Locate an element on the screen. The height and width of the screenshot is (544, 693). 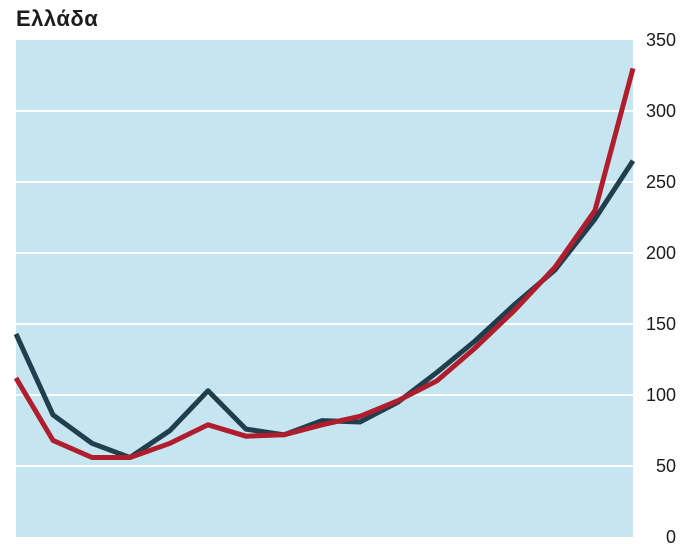
y-tick-label: 350 is located at coordinates (661, 40).